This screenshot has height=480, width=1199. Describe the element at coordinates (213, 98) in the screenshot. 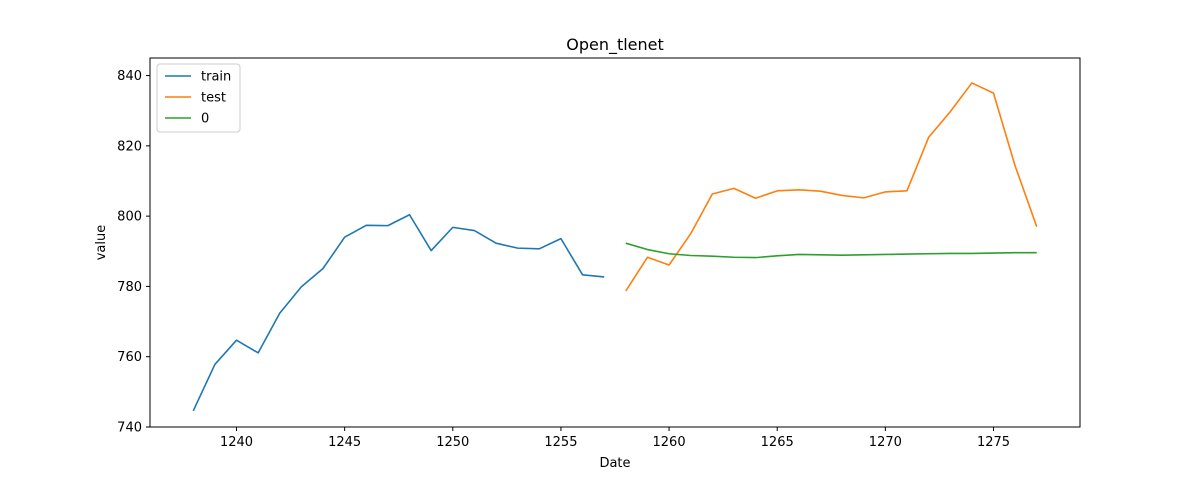

I see `legend-label: test` at that location.